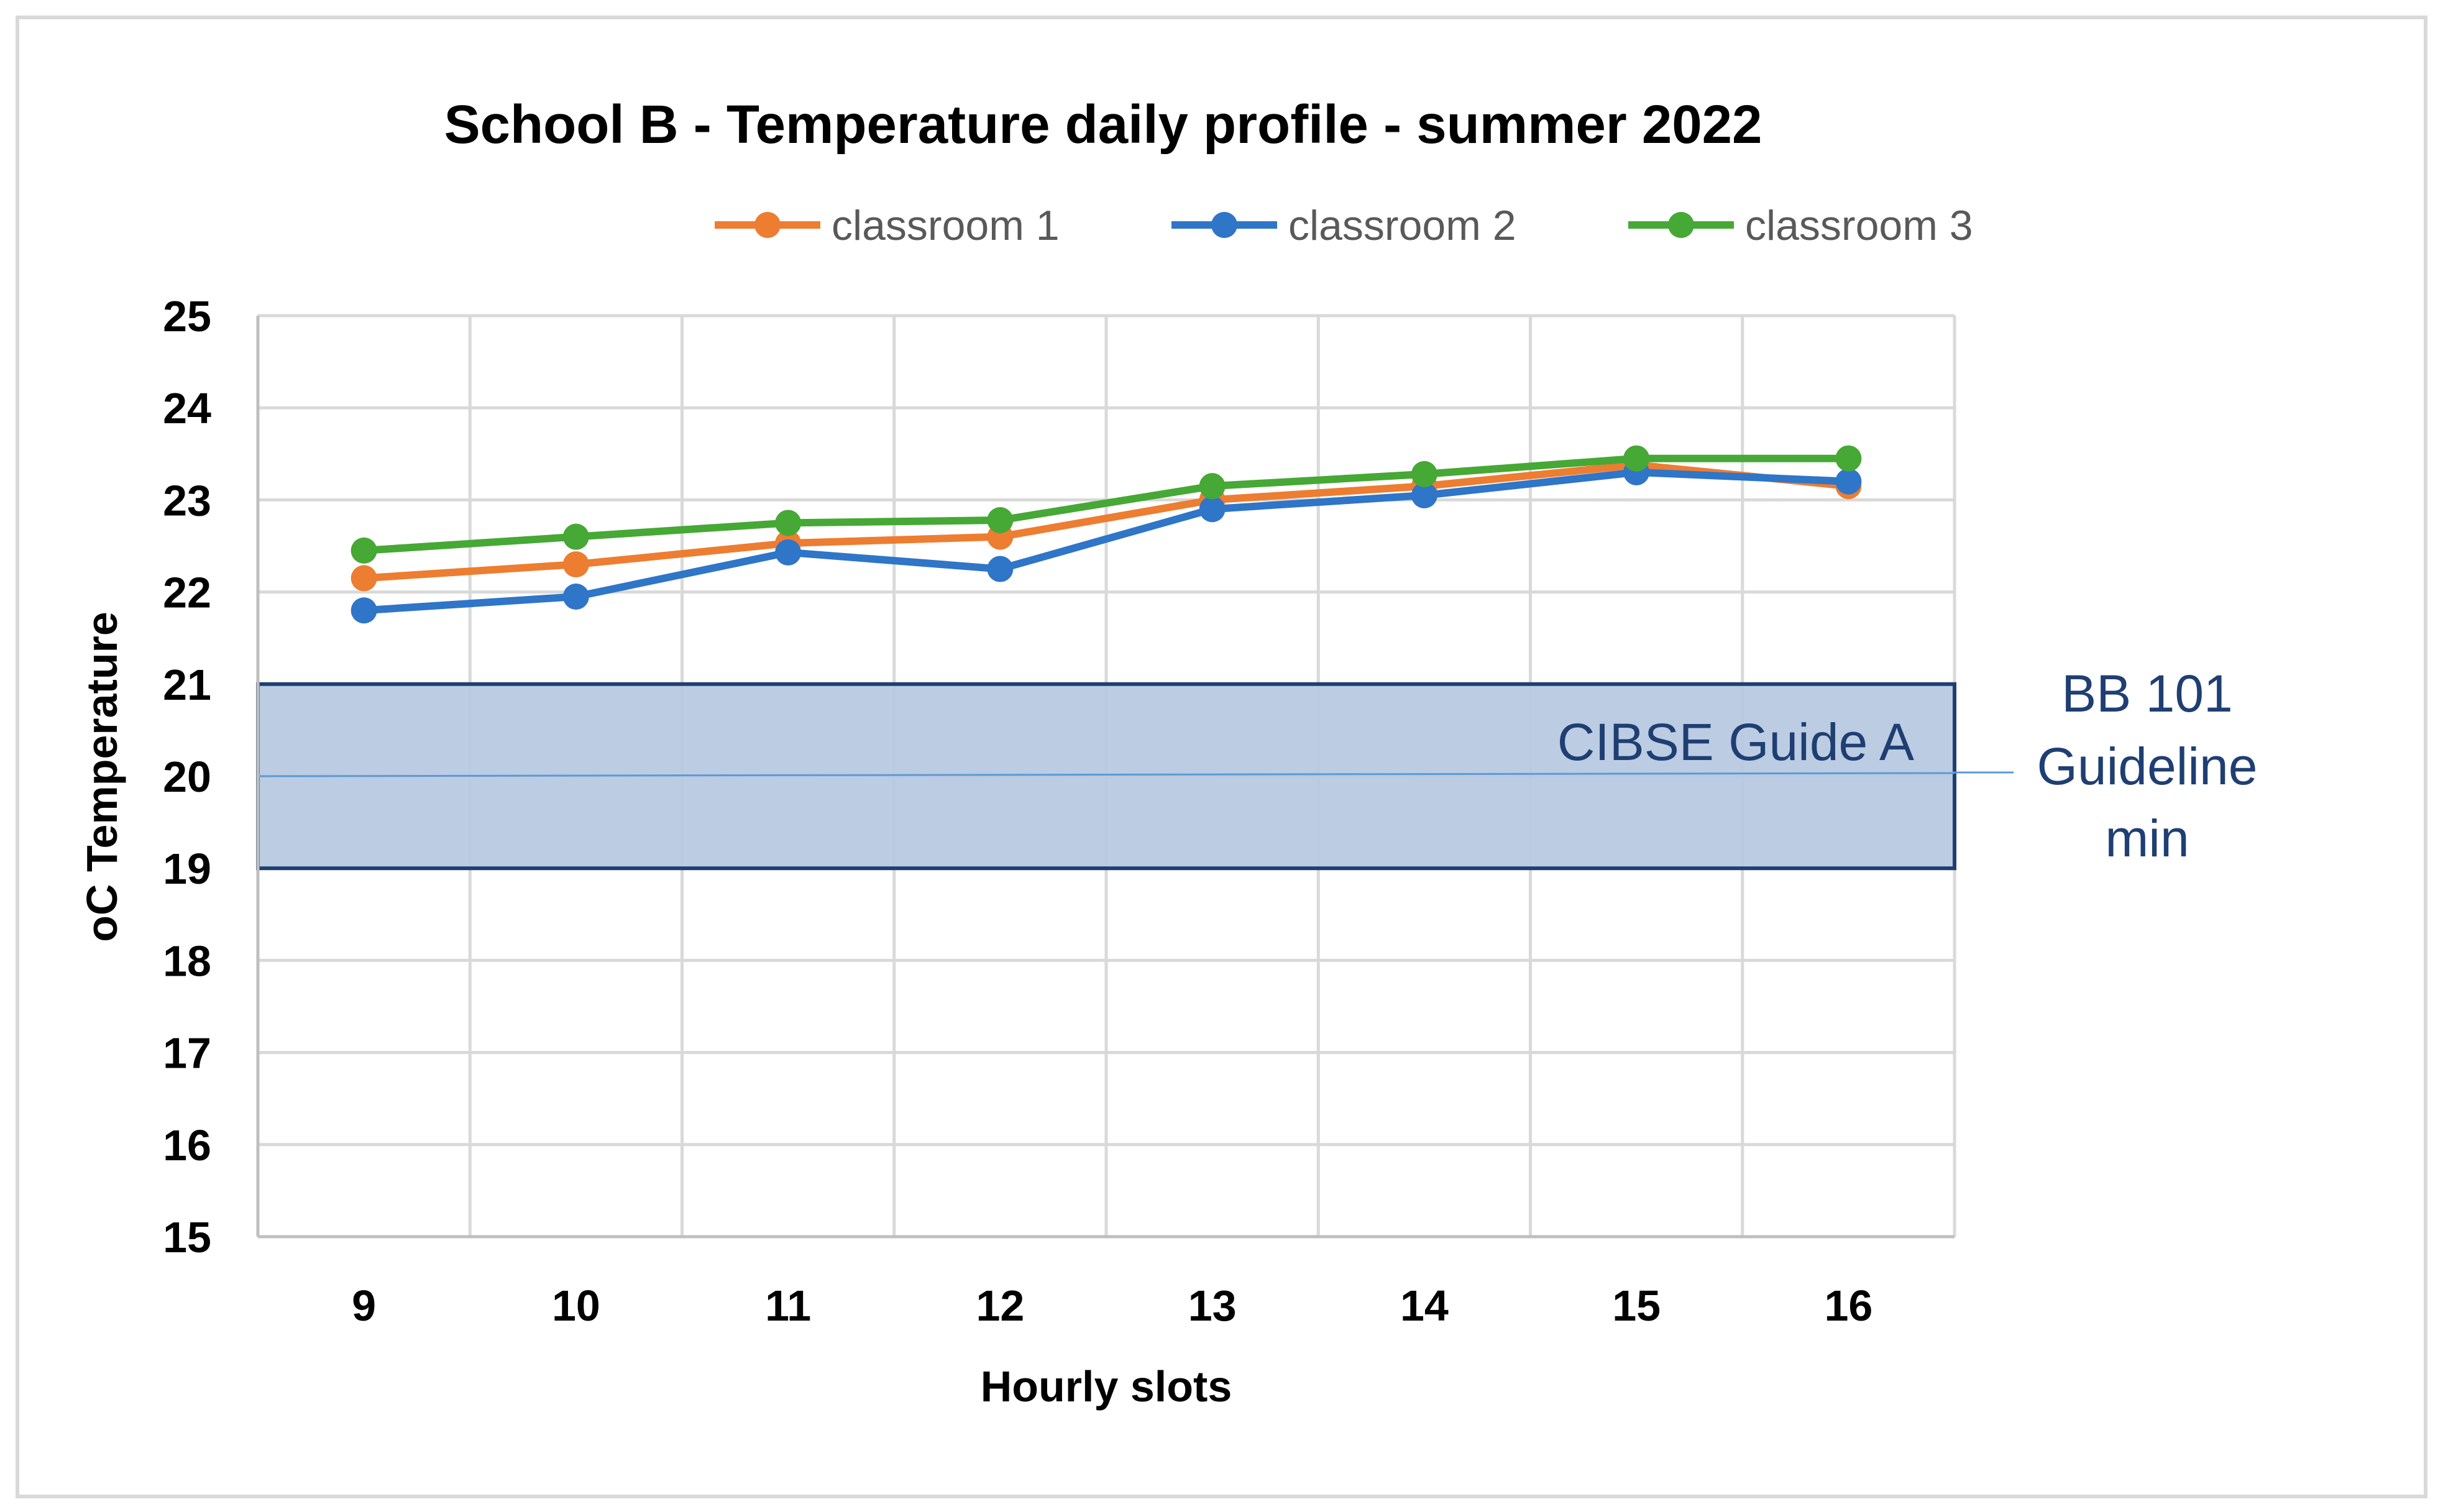 The width and height of the screenshot is (2443, 1512). I want to click on guideline-reference-line, so click(1106, 774).